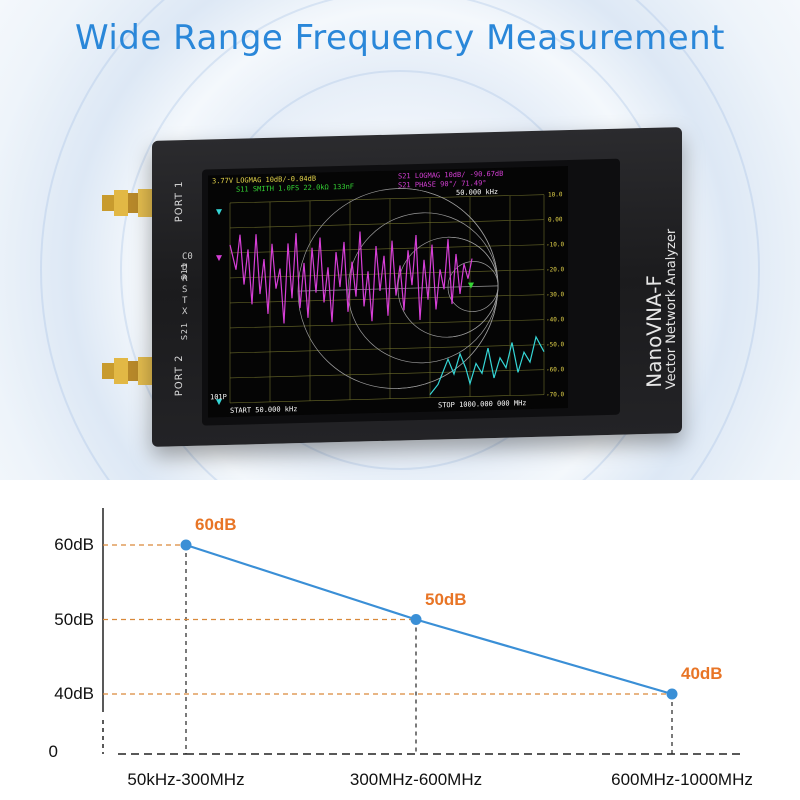  I want to click on x-tick-label: 300MHz-600MHz, so click(416, 779).